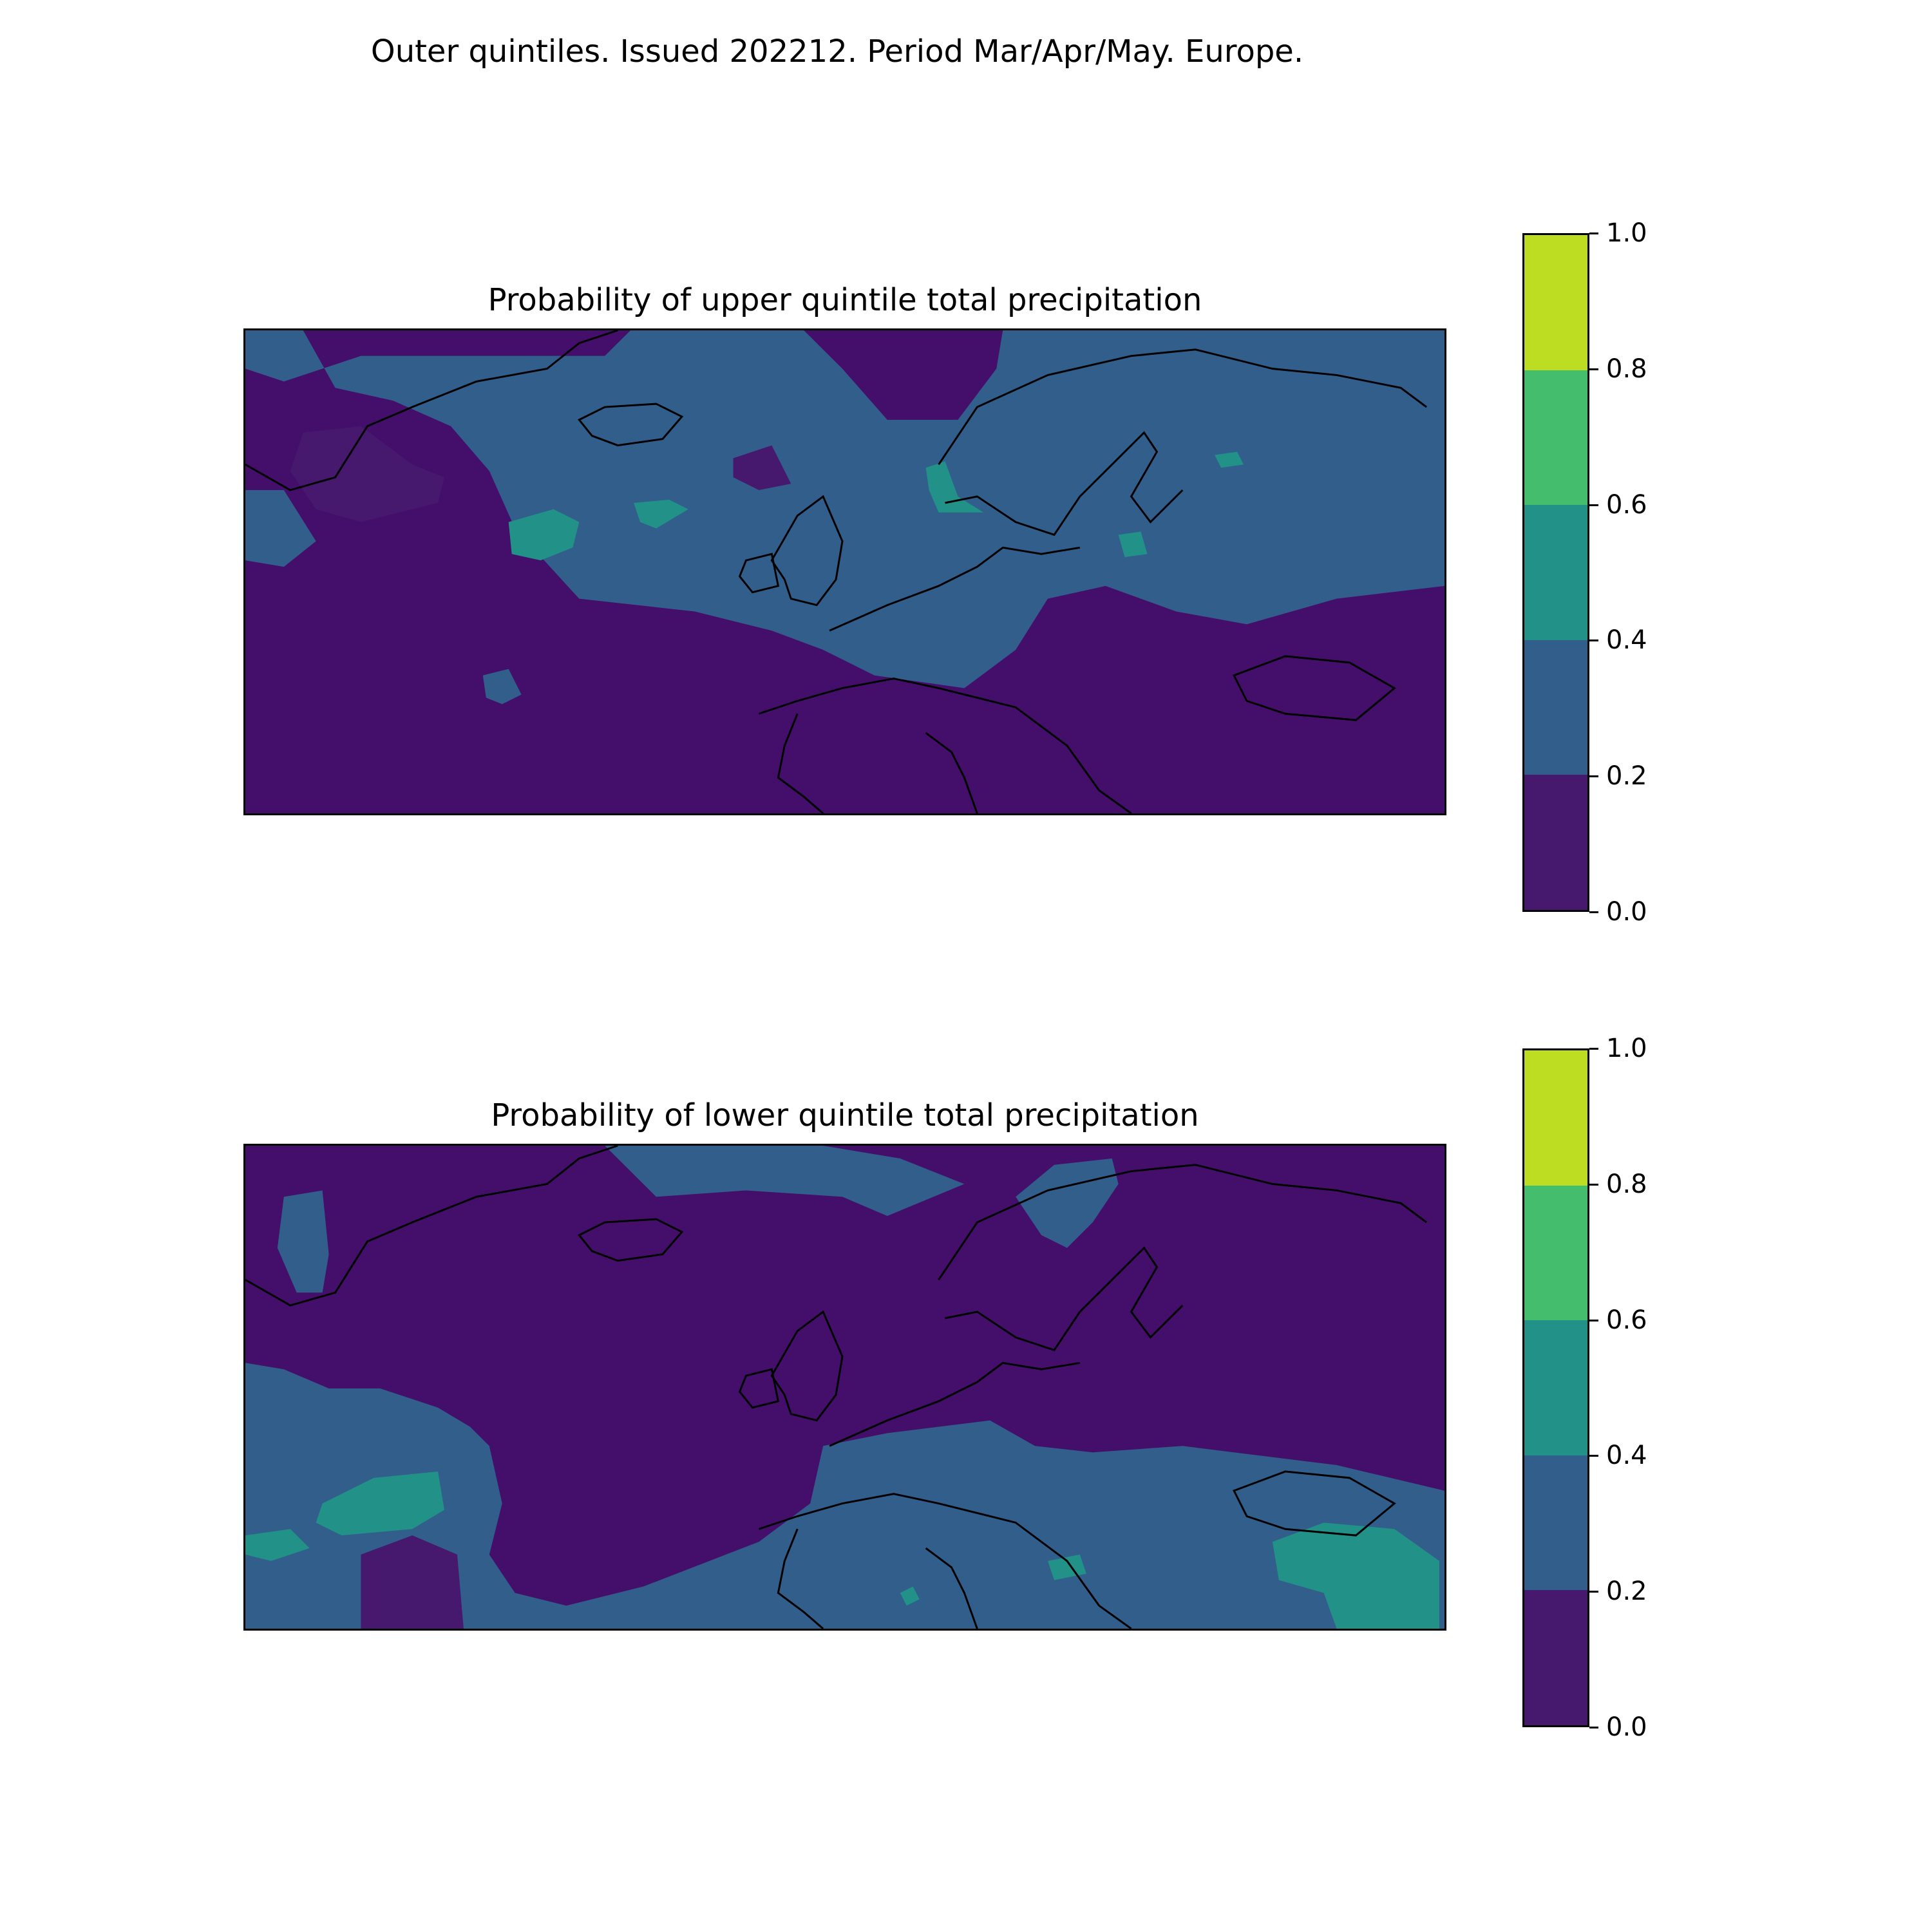 This screenshot has height=1932, width=1932. Describe the element at coordinates (1133, 544) in the screenshot. I see `contour-0.4-0.6-sweden` at that location.